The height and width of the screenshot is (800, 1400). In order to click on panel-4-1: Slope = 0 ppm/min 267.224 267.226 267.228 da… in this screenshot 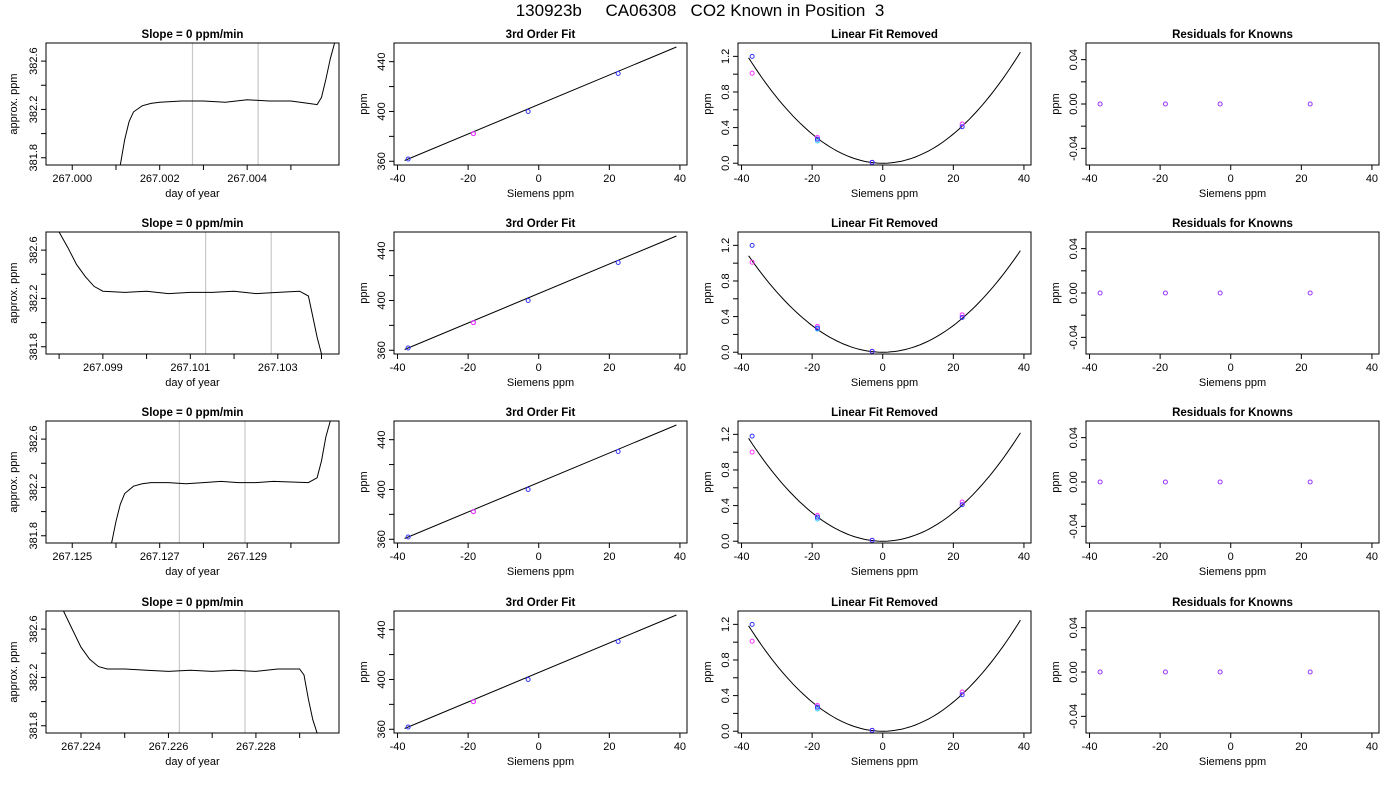, I will do `click(174, 682)`.